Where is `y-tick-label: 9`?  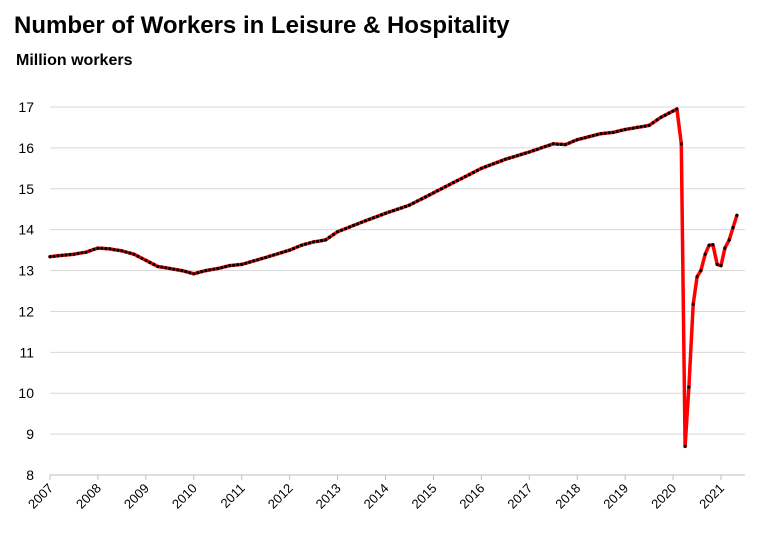
y-tick-label: 9 is located at coordinates (30, 434).